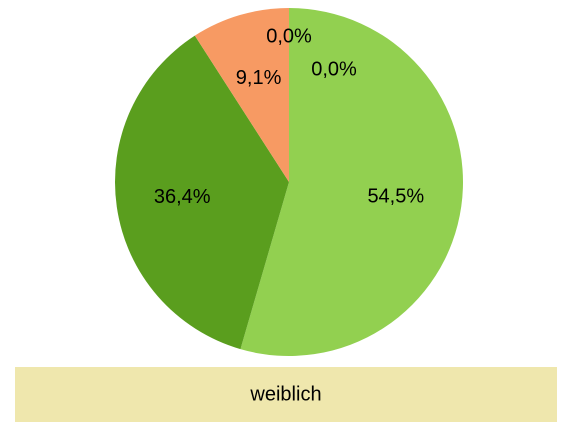 The image size is (572, 422). I want to click on data-label: 54,5%, so click(395, 196).